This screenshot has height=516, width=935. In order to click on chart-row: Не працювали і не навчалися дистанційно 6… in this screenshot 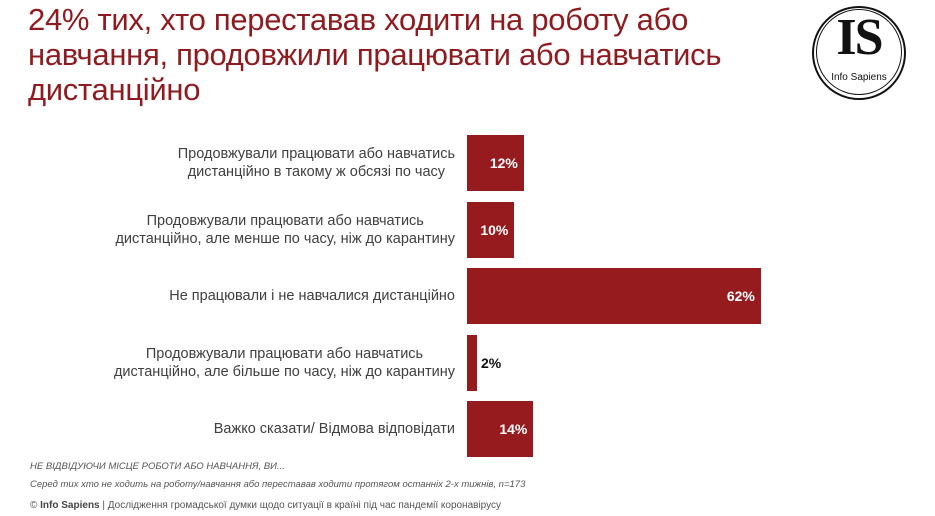, I will do `click(467, 296)`.